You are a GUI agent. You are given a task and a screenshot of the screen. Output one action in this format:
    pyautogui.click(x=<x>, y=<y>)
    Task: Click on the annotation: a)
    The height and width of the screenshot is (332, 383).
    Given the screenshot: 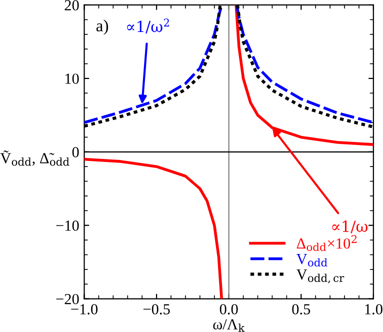 What is the action you would take?
    pyautogui.click(x=102, y=27)
    